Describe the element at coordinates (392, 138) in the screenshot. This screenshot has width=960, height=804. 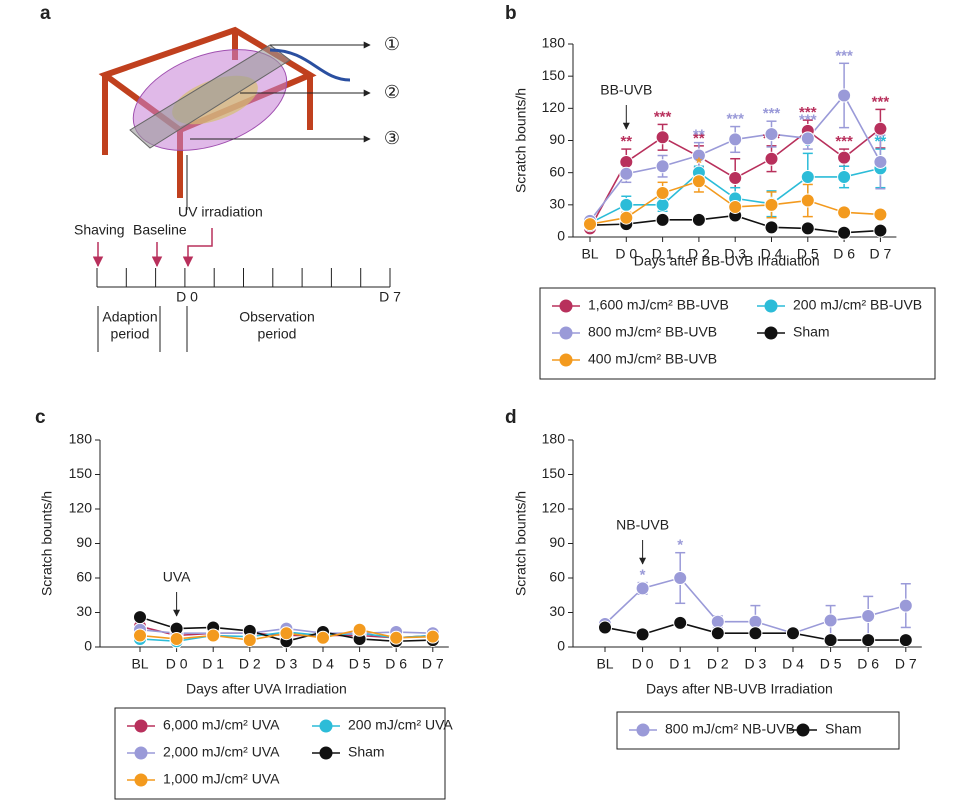
I see `marker: ③` at that location.